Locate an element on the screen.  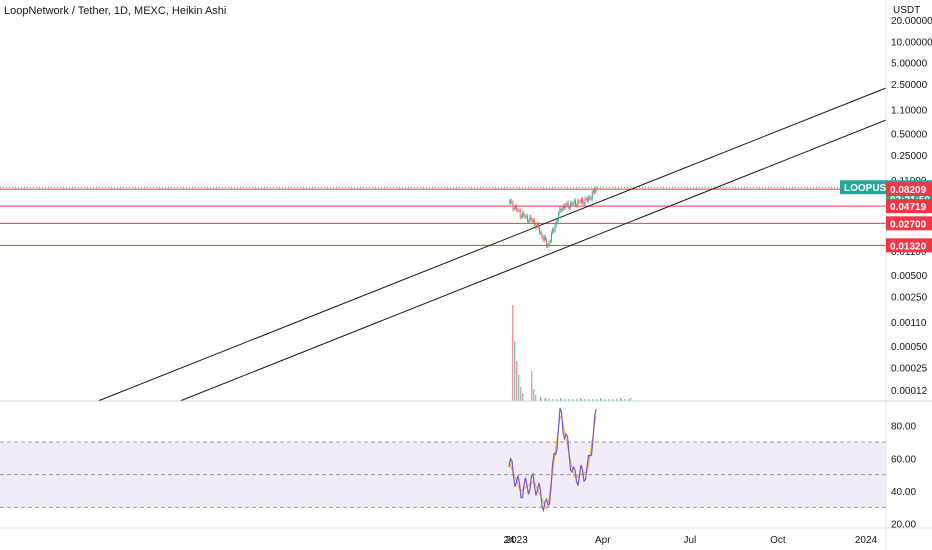
price-tick-label: 0.00250 is located at coordinates (909, 298).